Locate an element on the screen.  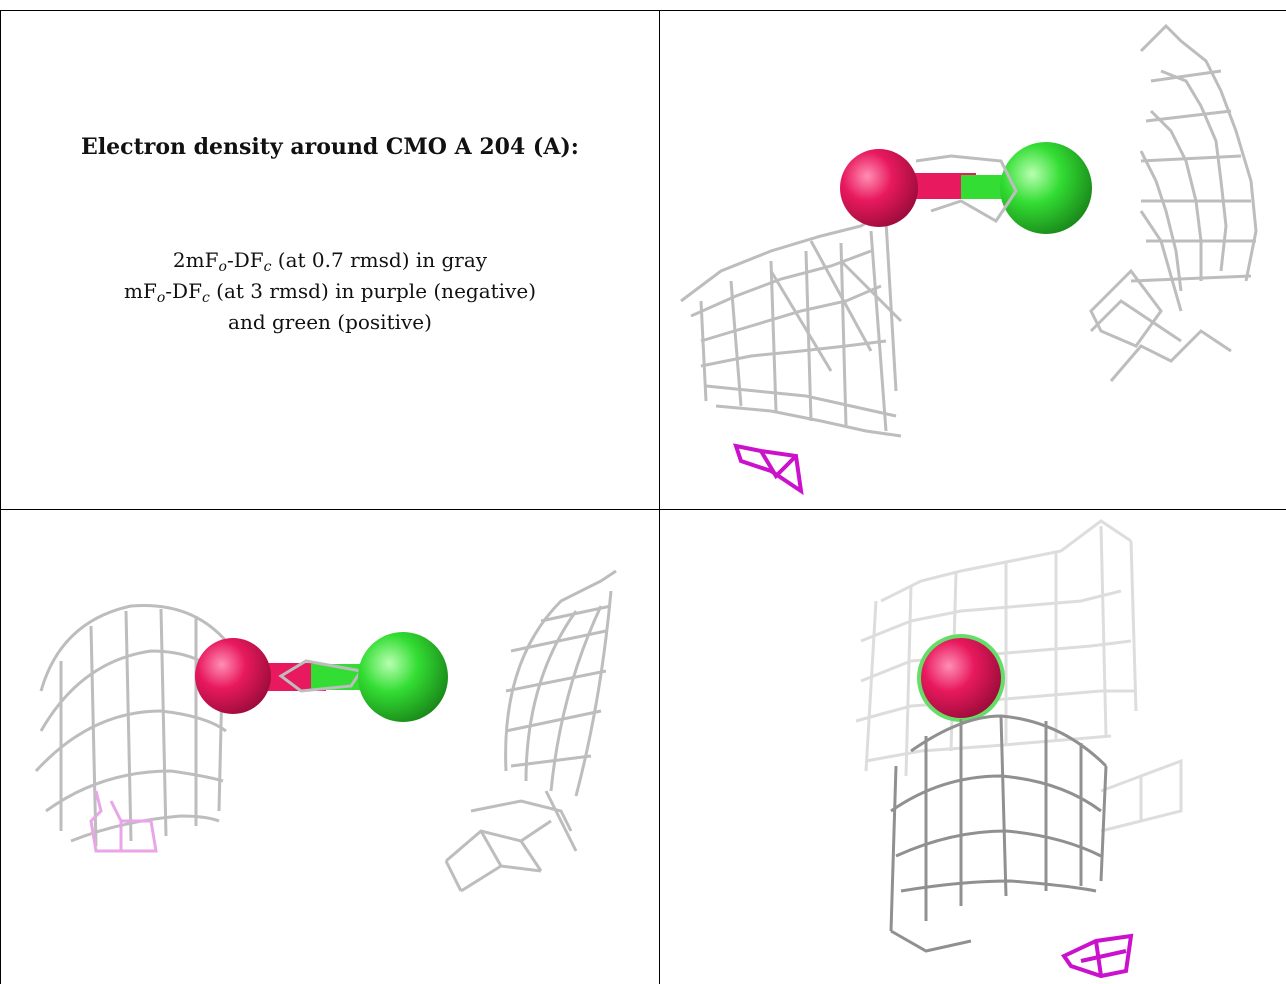
density-view-2-graphic is located at coordinates (325, 731).